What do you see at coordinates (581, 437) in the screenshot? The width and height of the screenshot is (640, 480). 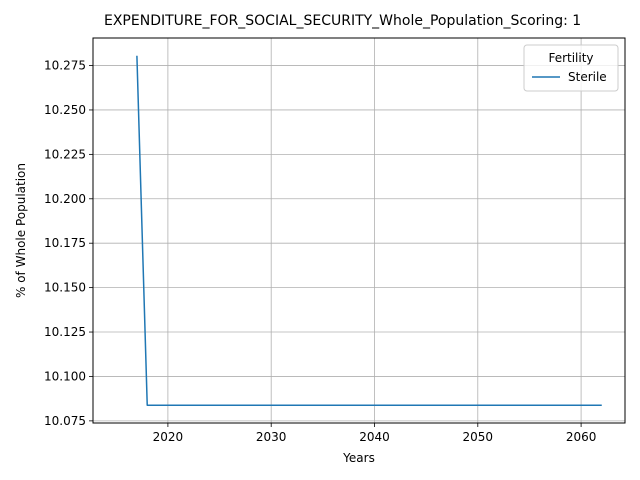 I see `x-tick-label: 2060` at bounding box center [581, 437].